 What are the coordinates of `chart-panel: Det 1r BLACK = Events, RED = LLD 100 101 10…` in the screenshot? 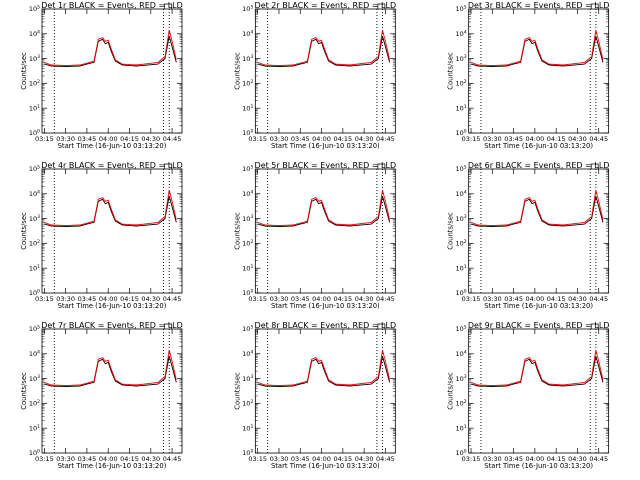 It's located at (101, 75).